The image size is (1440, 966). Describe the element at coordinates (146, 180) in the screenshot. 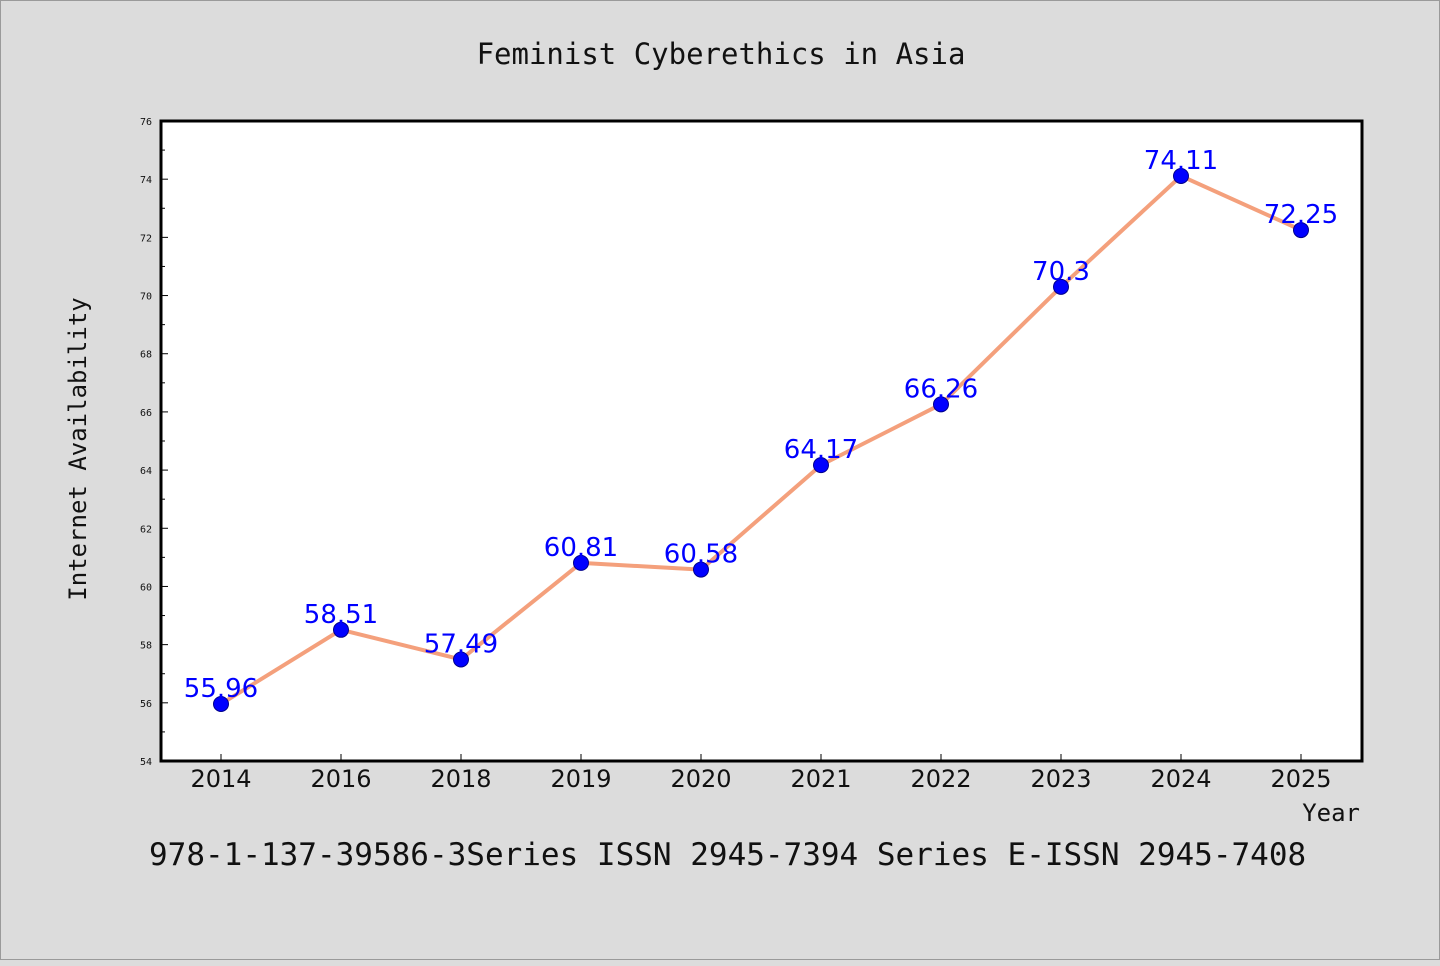

I see `y-tick-label: 74` at that location.